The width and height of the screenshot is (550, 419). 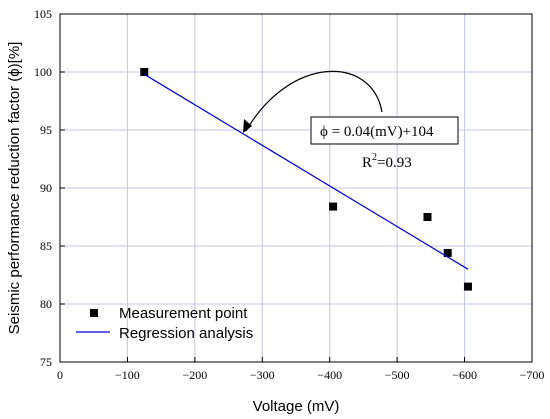 What do you see at coordinates (194, 375) in the screenshot?
I see `x-tick-label: −200` at bounding box center [194, 375].